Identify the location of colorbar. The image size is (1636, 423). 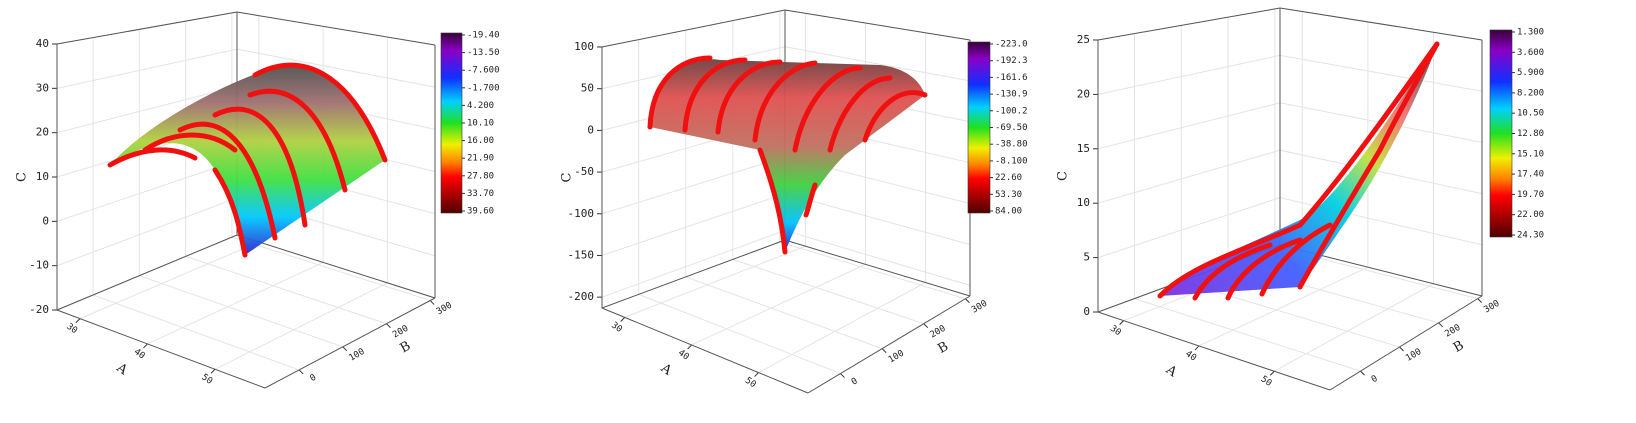
(1501, 133).